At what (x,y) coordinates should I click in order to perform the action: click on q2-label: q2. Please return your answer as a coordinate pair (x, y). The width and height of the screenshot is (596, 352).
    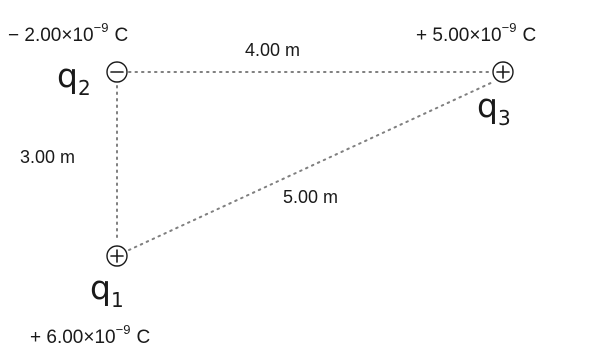
    Looking at the image, I should click on (74, 78).